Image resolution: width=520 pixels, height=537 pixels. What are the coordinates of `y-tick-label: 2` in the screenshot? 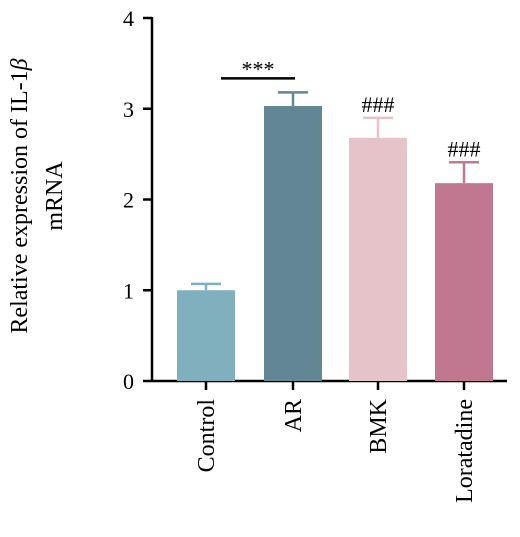 It's located at (128, 200).